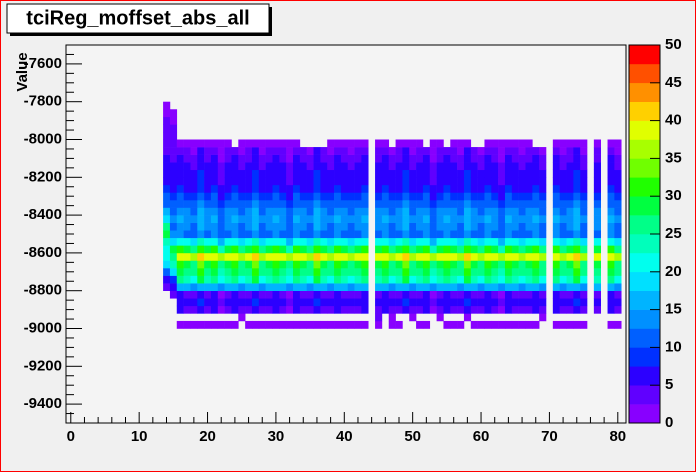  I want to click on z-tick-label: 35, so click(673, 157).